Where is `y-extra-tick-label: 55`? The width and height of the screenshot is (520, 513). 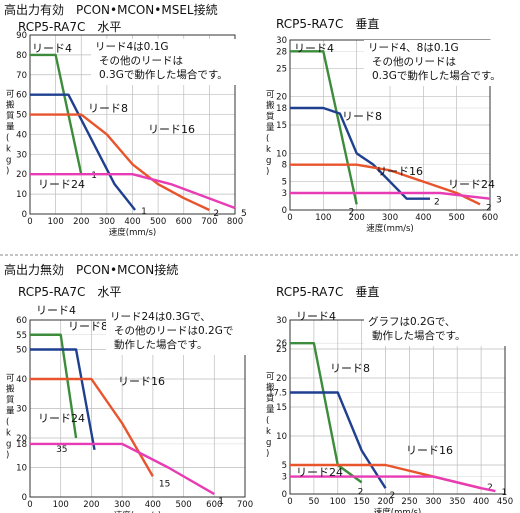
y-extra-tick-label: 55 is located at coordinates (21, 336).